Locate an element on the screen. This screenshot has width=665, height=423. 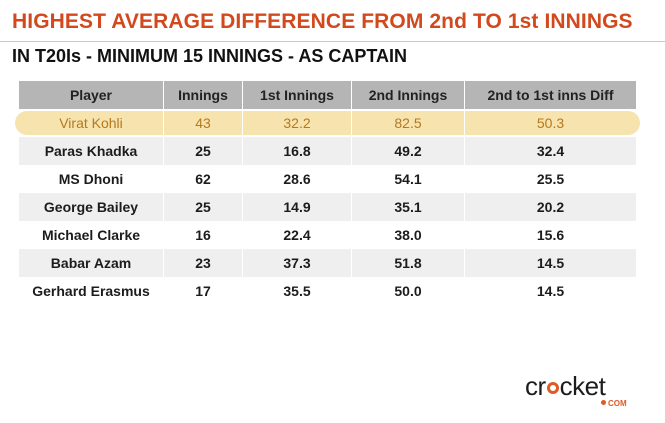
column-header-innings: Innings is located at coordinates (203, 95).